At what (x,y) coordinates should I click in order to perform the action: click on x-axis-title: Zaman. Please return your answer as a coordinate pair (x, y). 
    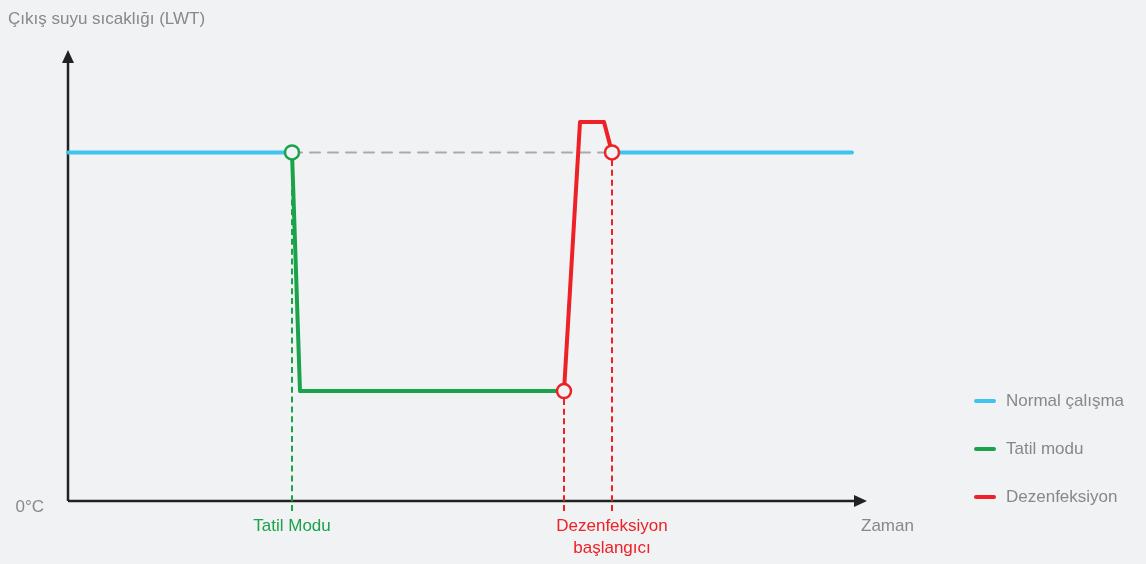
    Looking at the image, I should click on (887, 525).